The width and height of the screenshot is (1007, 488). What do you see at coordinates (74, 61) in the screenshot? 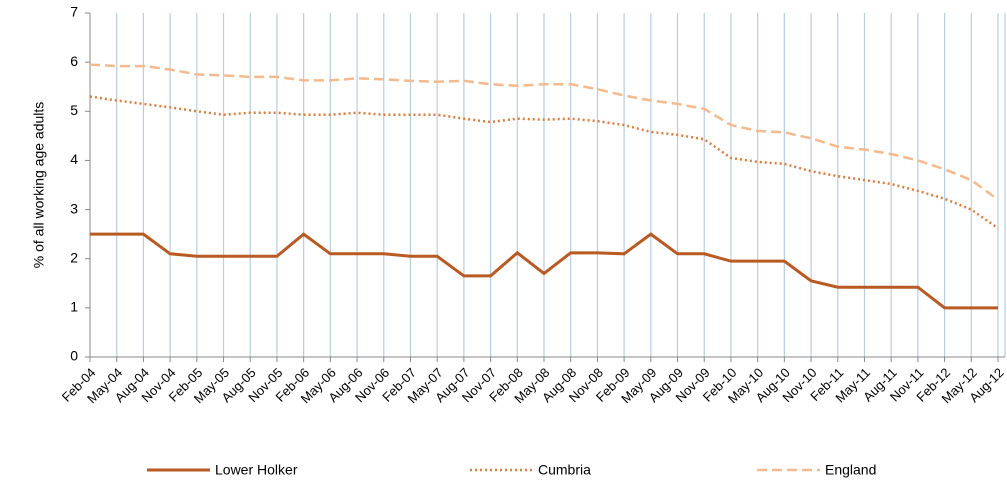
I see `y-tick-label: 6` at bounding box center [74, 61].